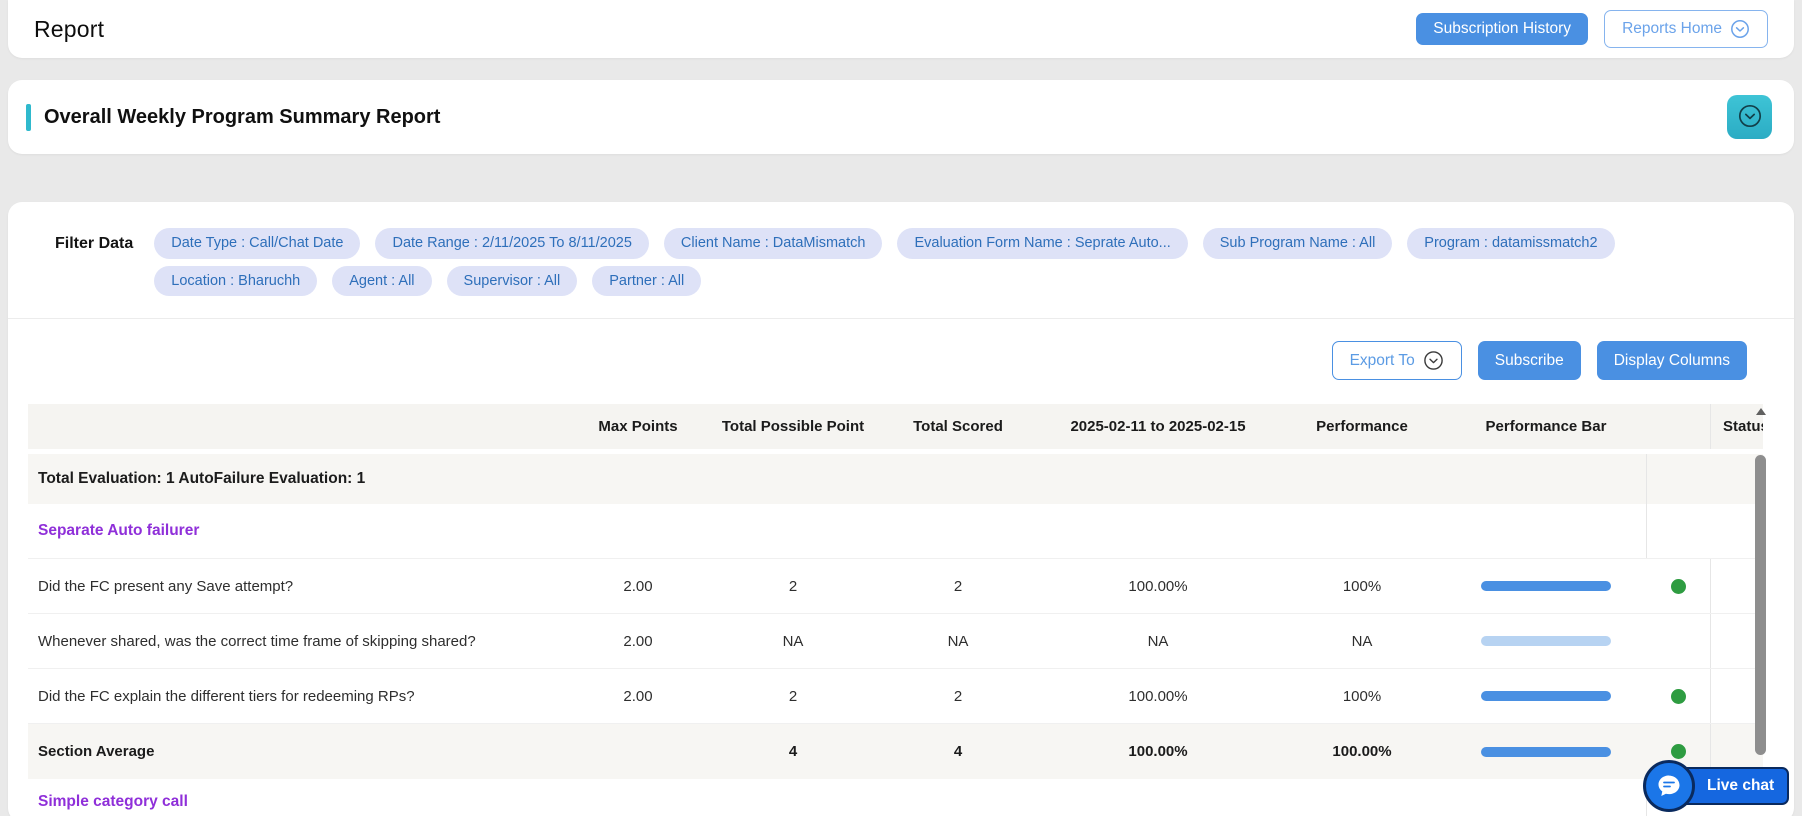 This screenshot has width=1802, height=816. Describe the element at coordinates (793, 751) in the screenshot. I see `total-possible-cell: 4` at that location.